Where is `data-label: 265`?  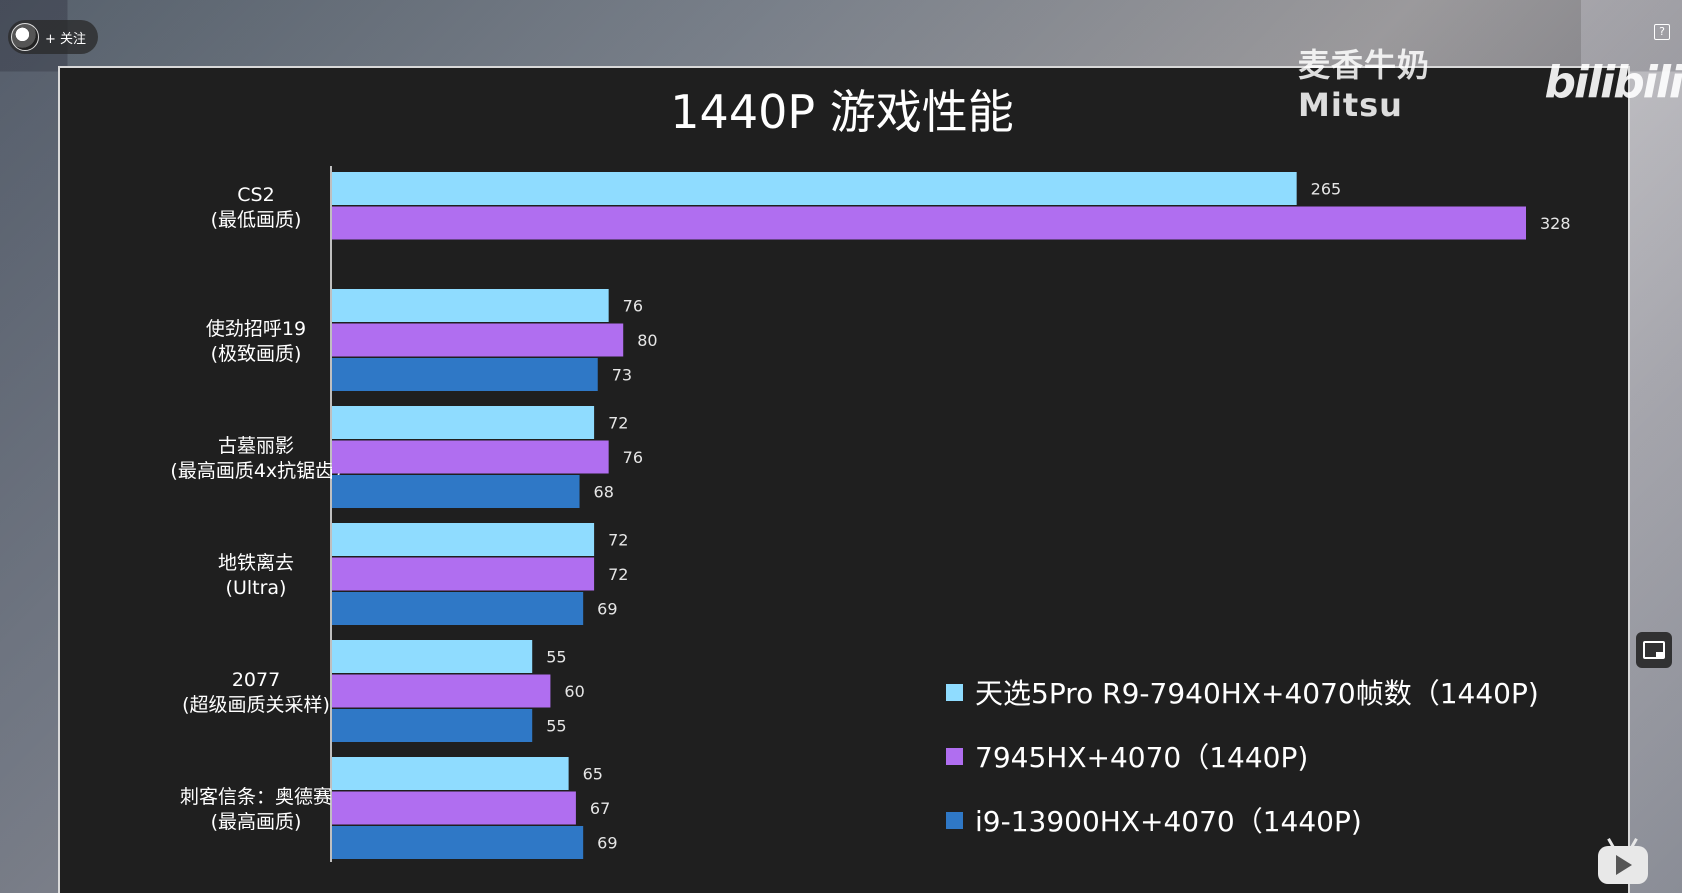 data-label: 265 is located at coordinates (1326, 189).